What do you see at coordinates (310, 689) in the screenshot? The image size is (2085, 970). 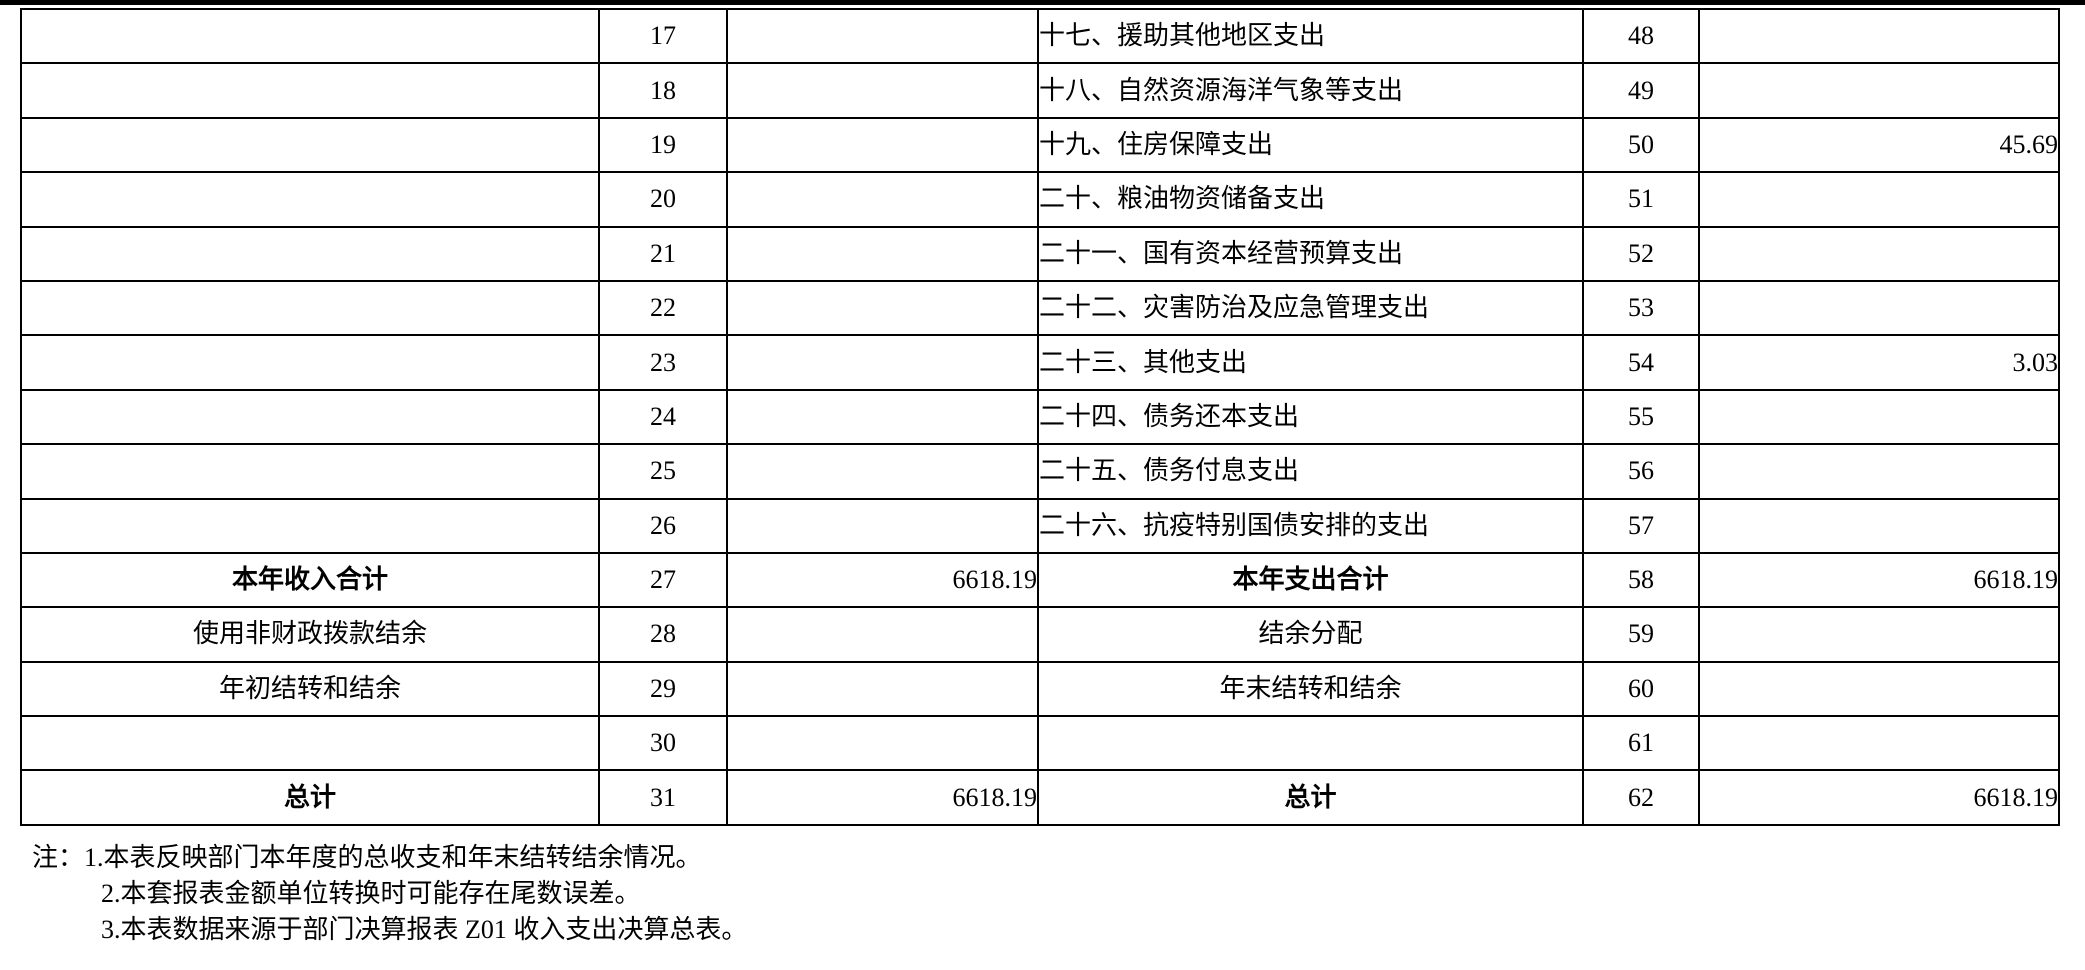 I see `income-item-cell: 年初结转和结余` at bounding box center [310, 689].